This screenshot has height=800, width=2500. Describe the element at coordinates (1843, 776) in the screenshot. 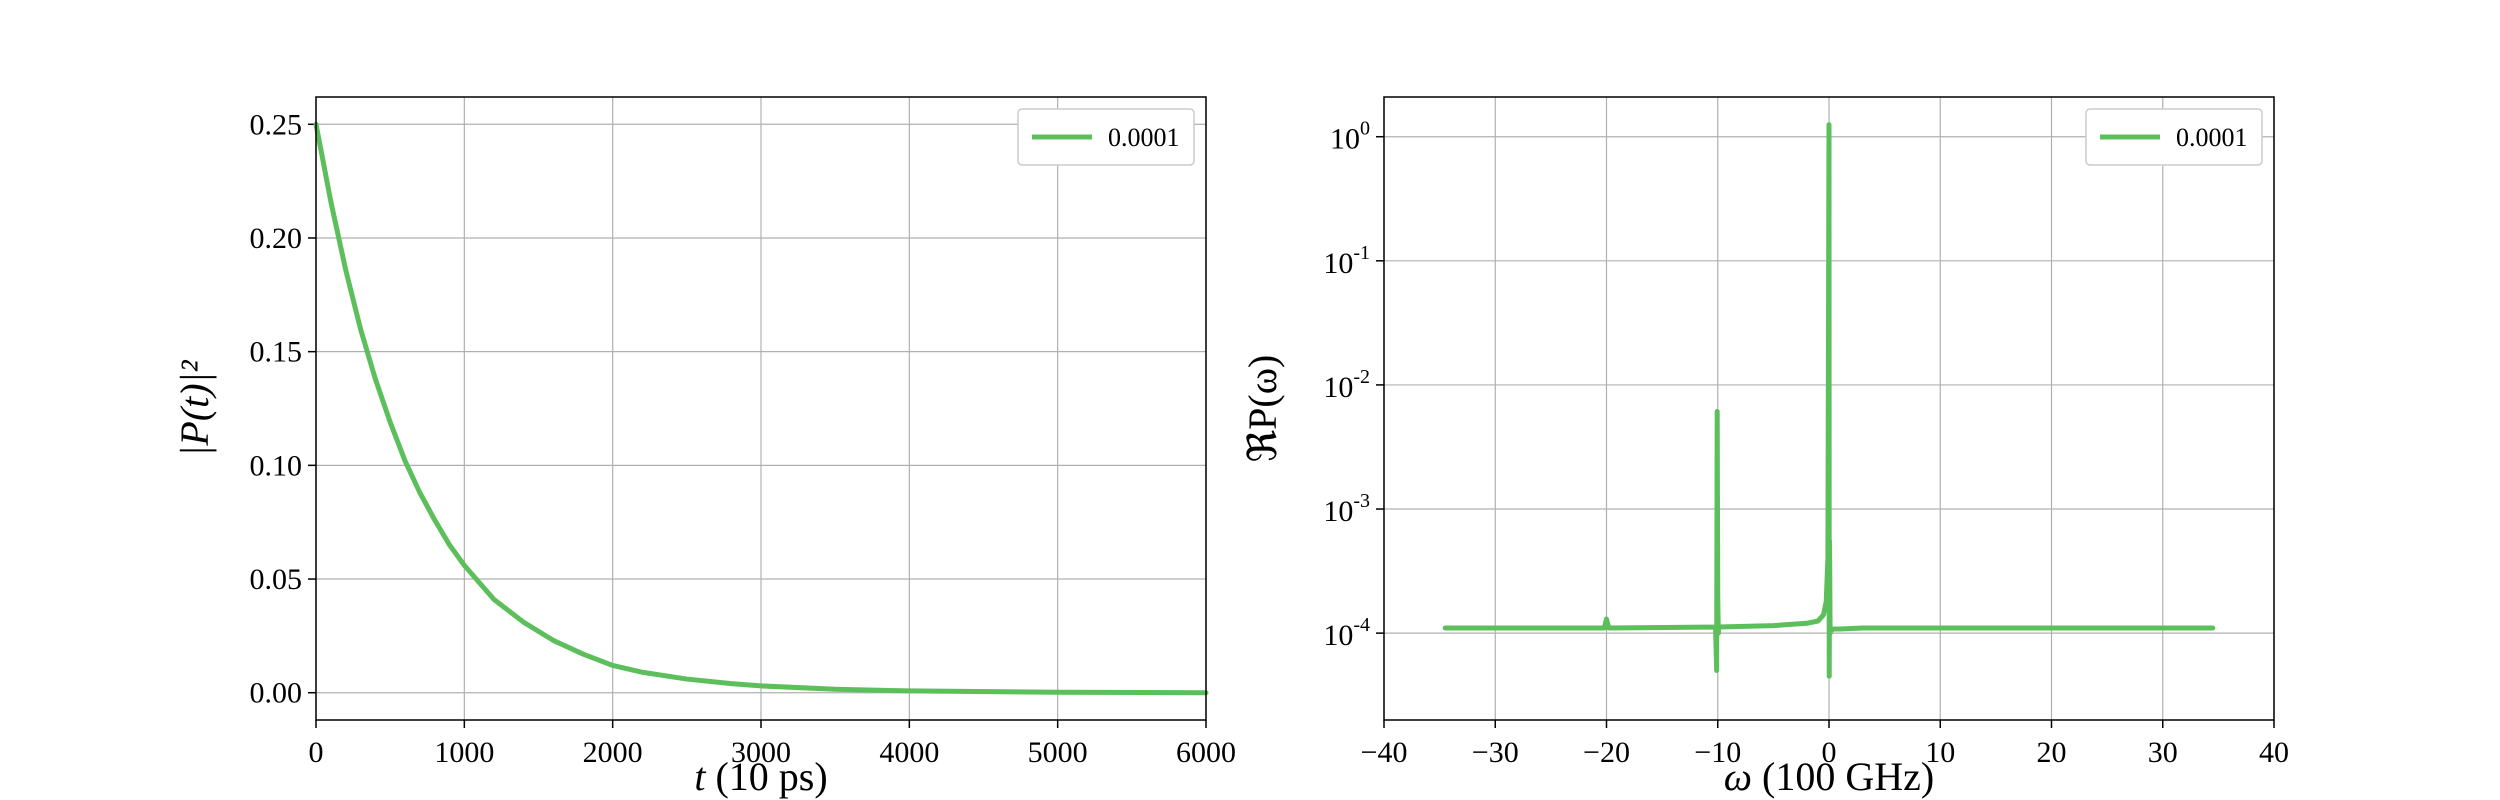

I see `right-x-axis-unit: (100 GHz)` at that location.